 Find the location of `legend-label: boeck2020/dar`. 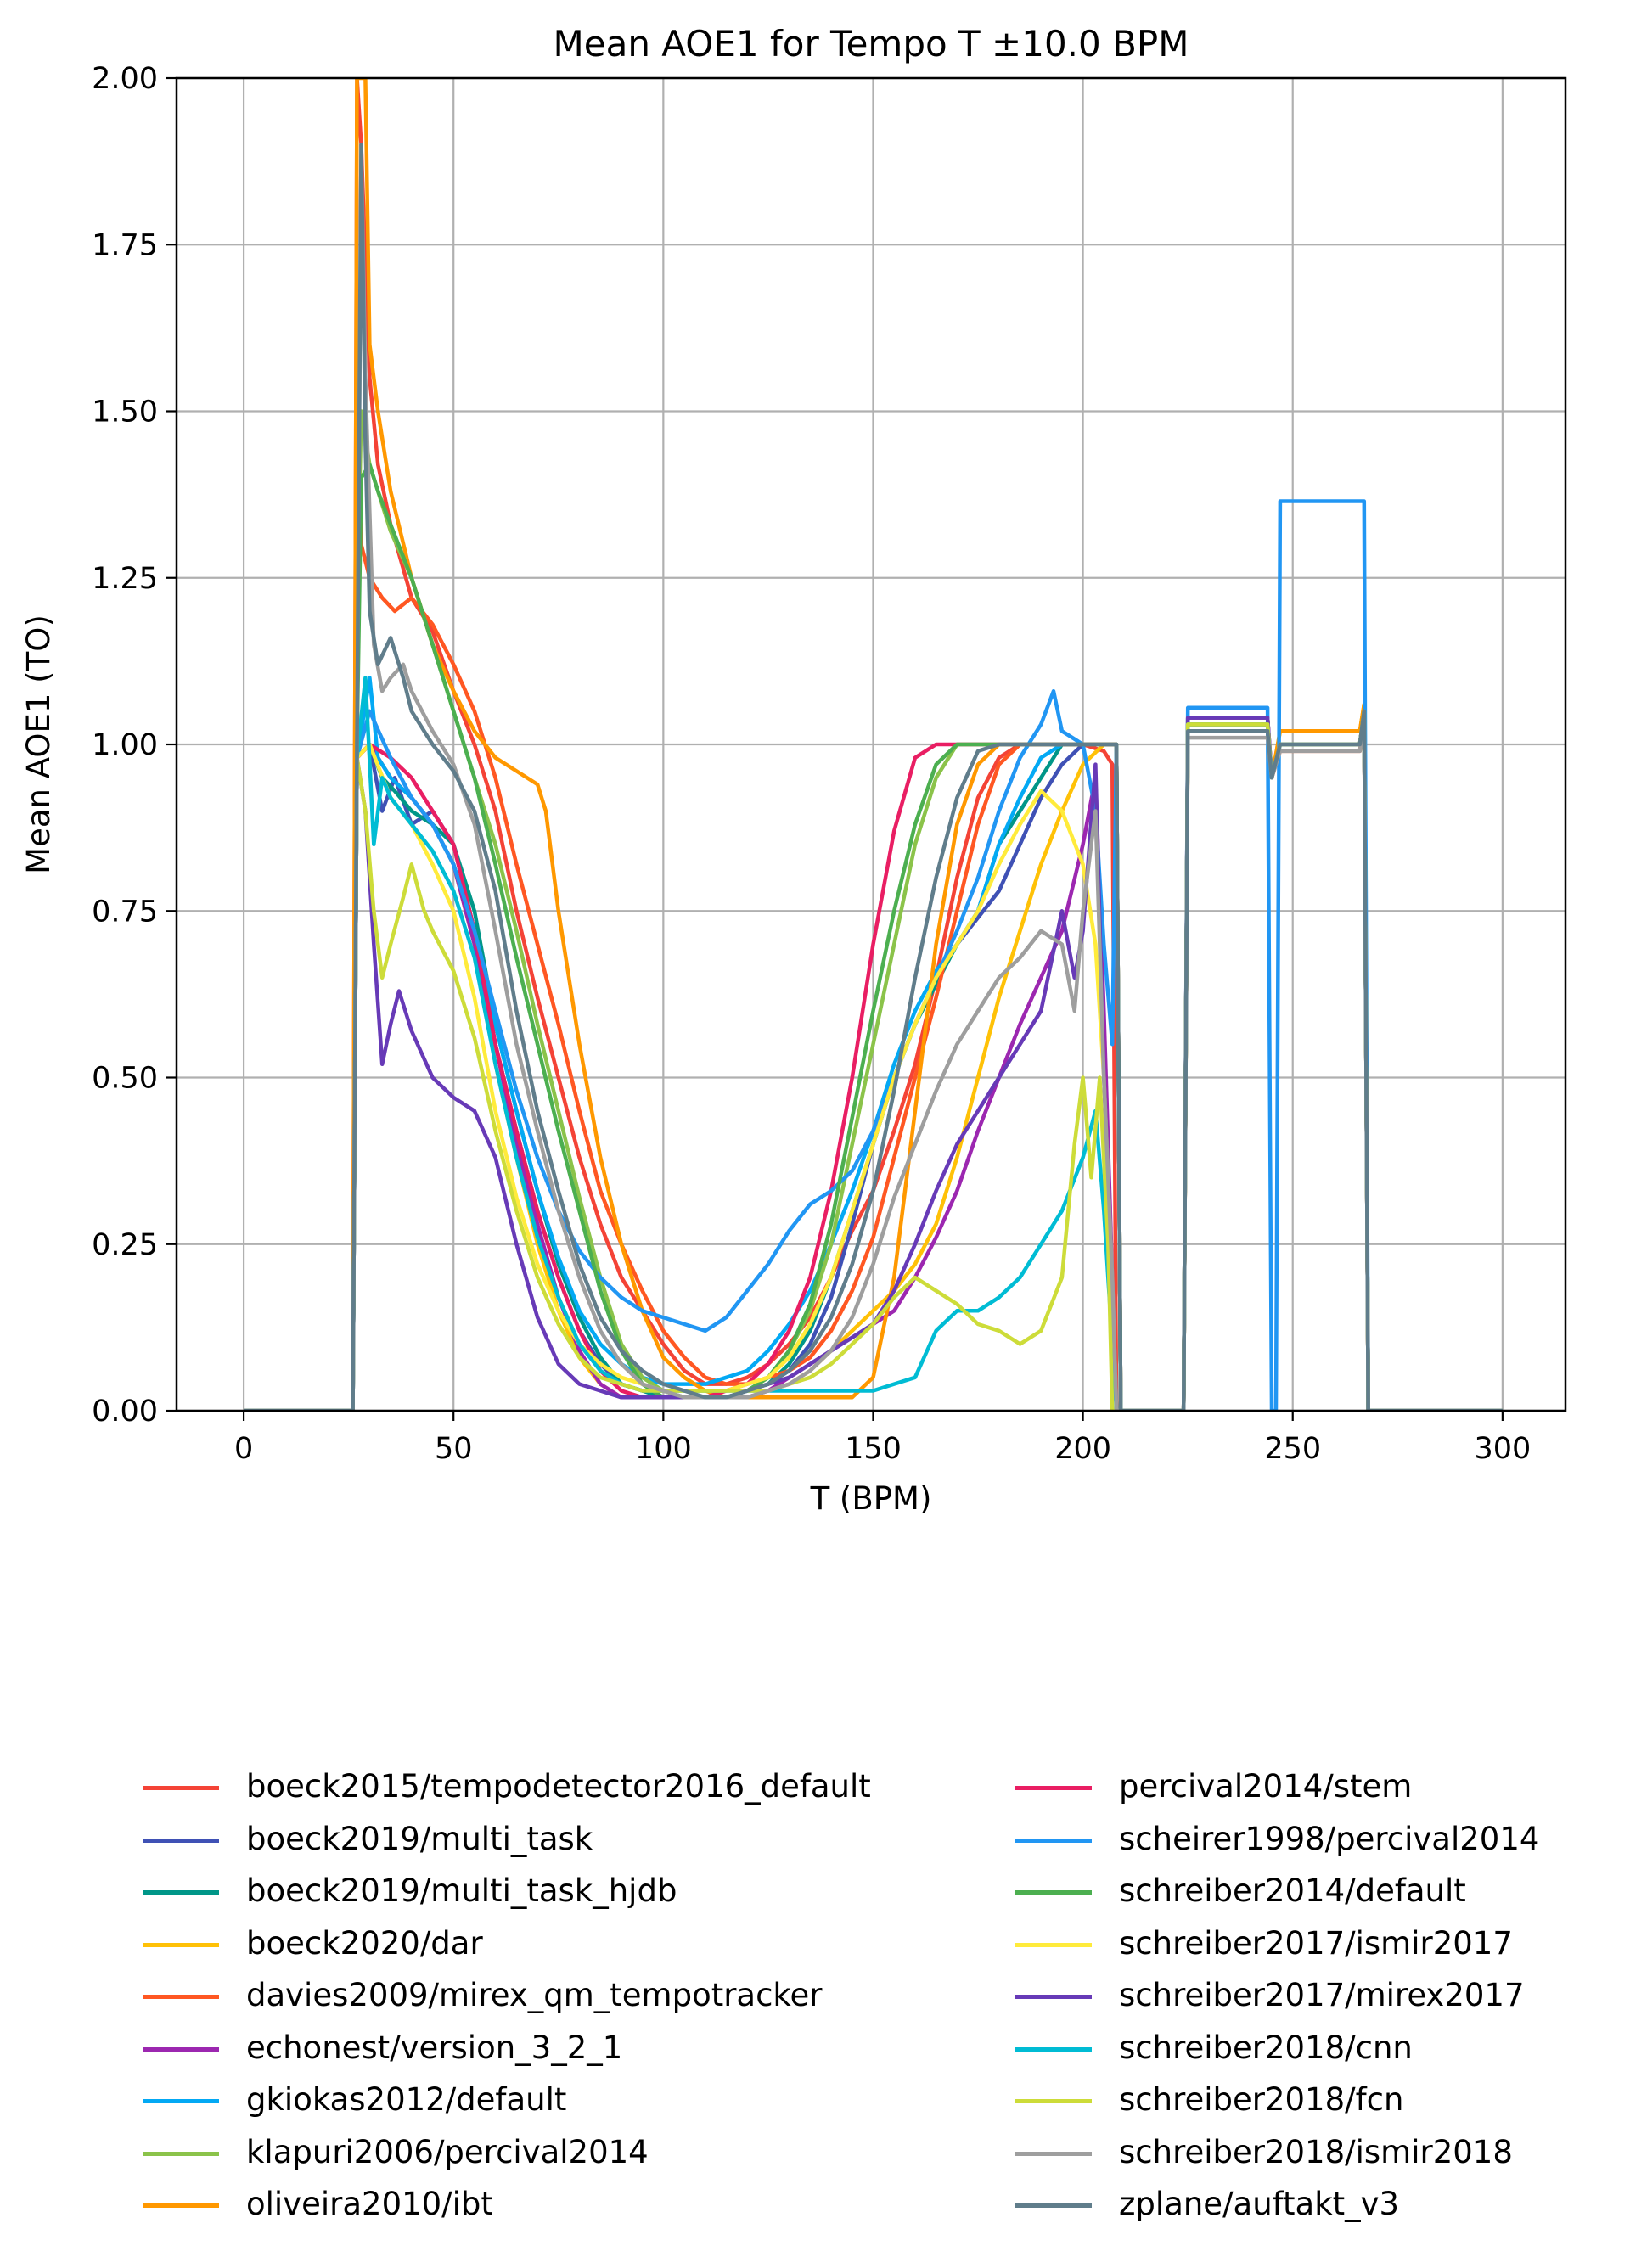

legend-label: boeck2020/dar is located at coordinates (365, 1943).